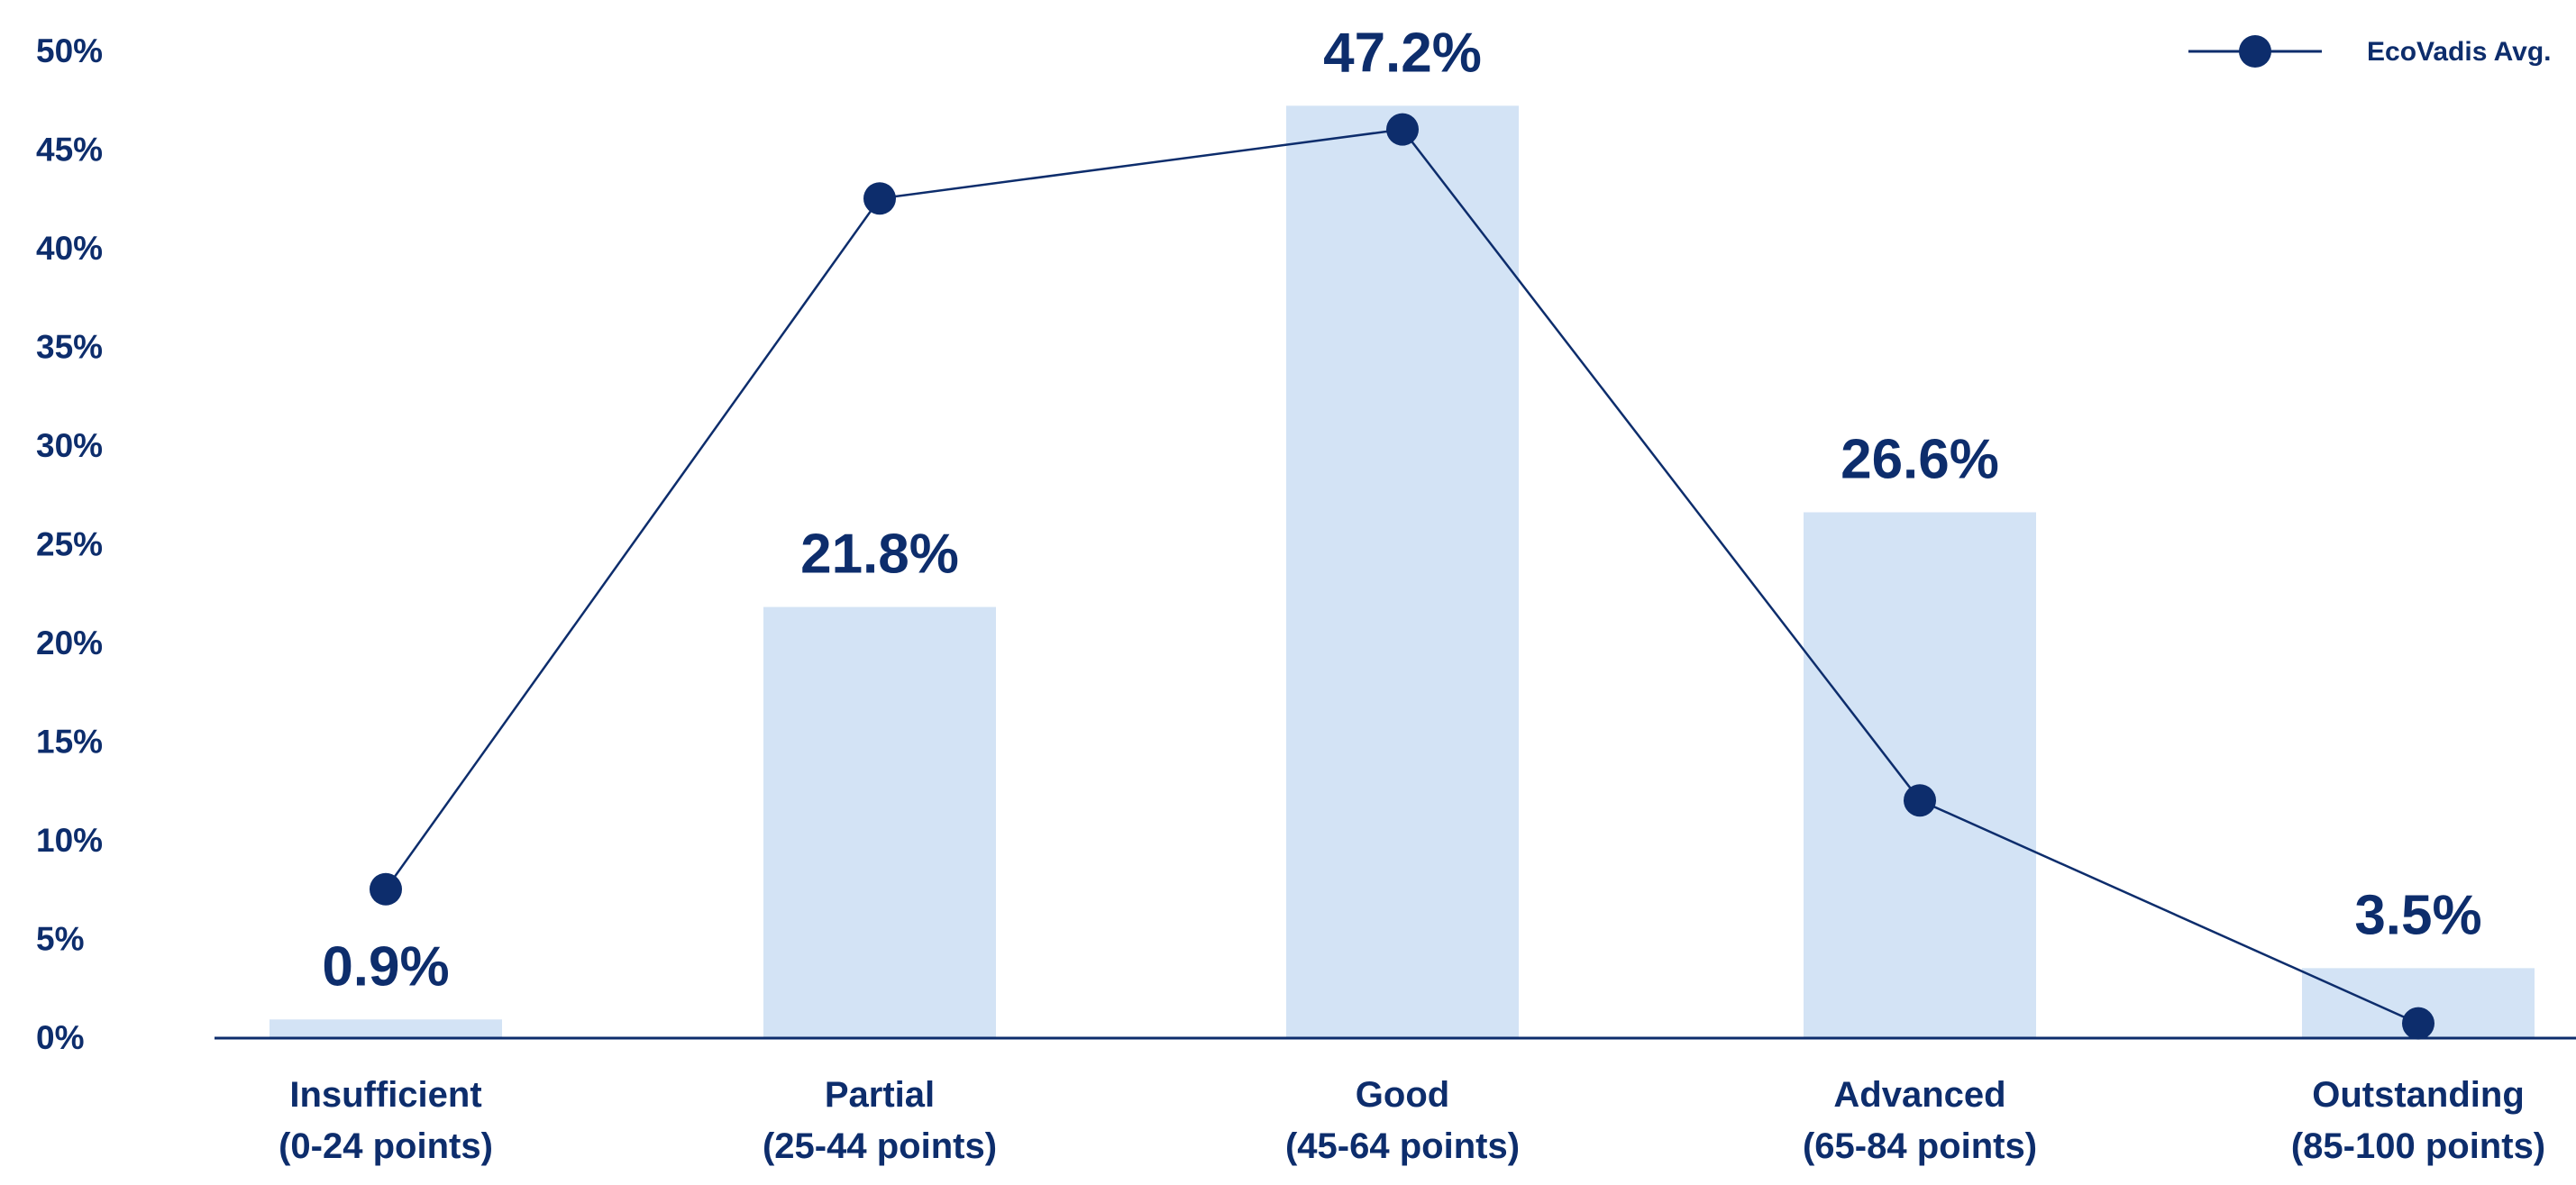  I want to click on y-tick-label: 45%, so click(69, 150).